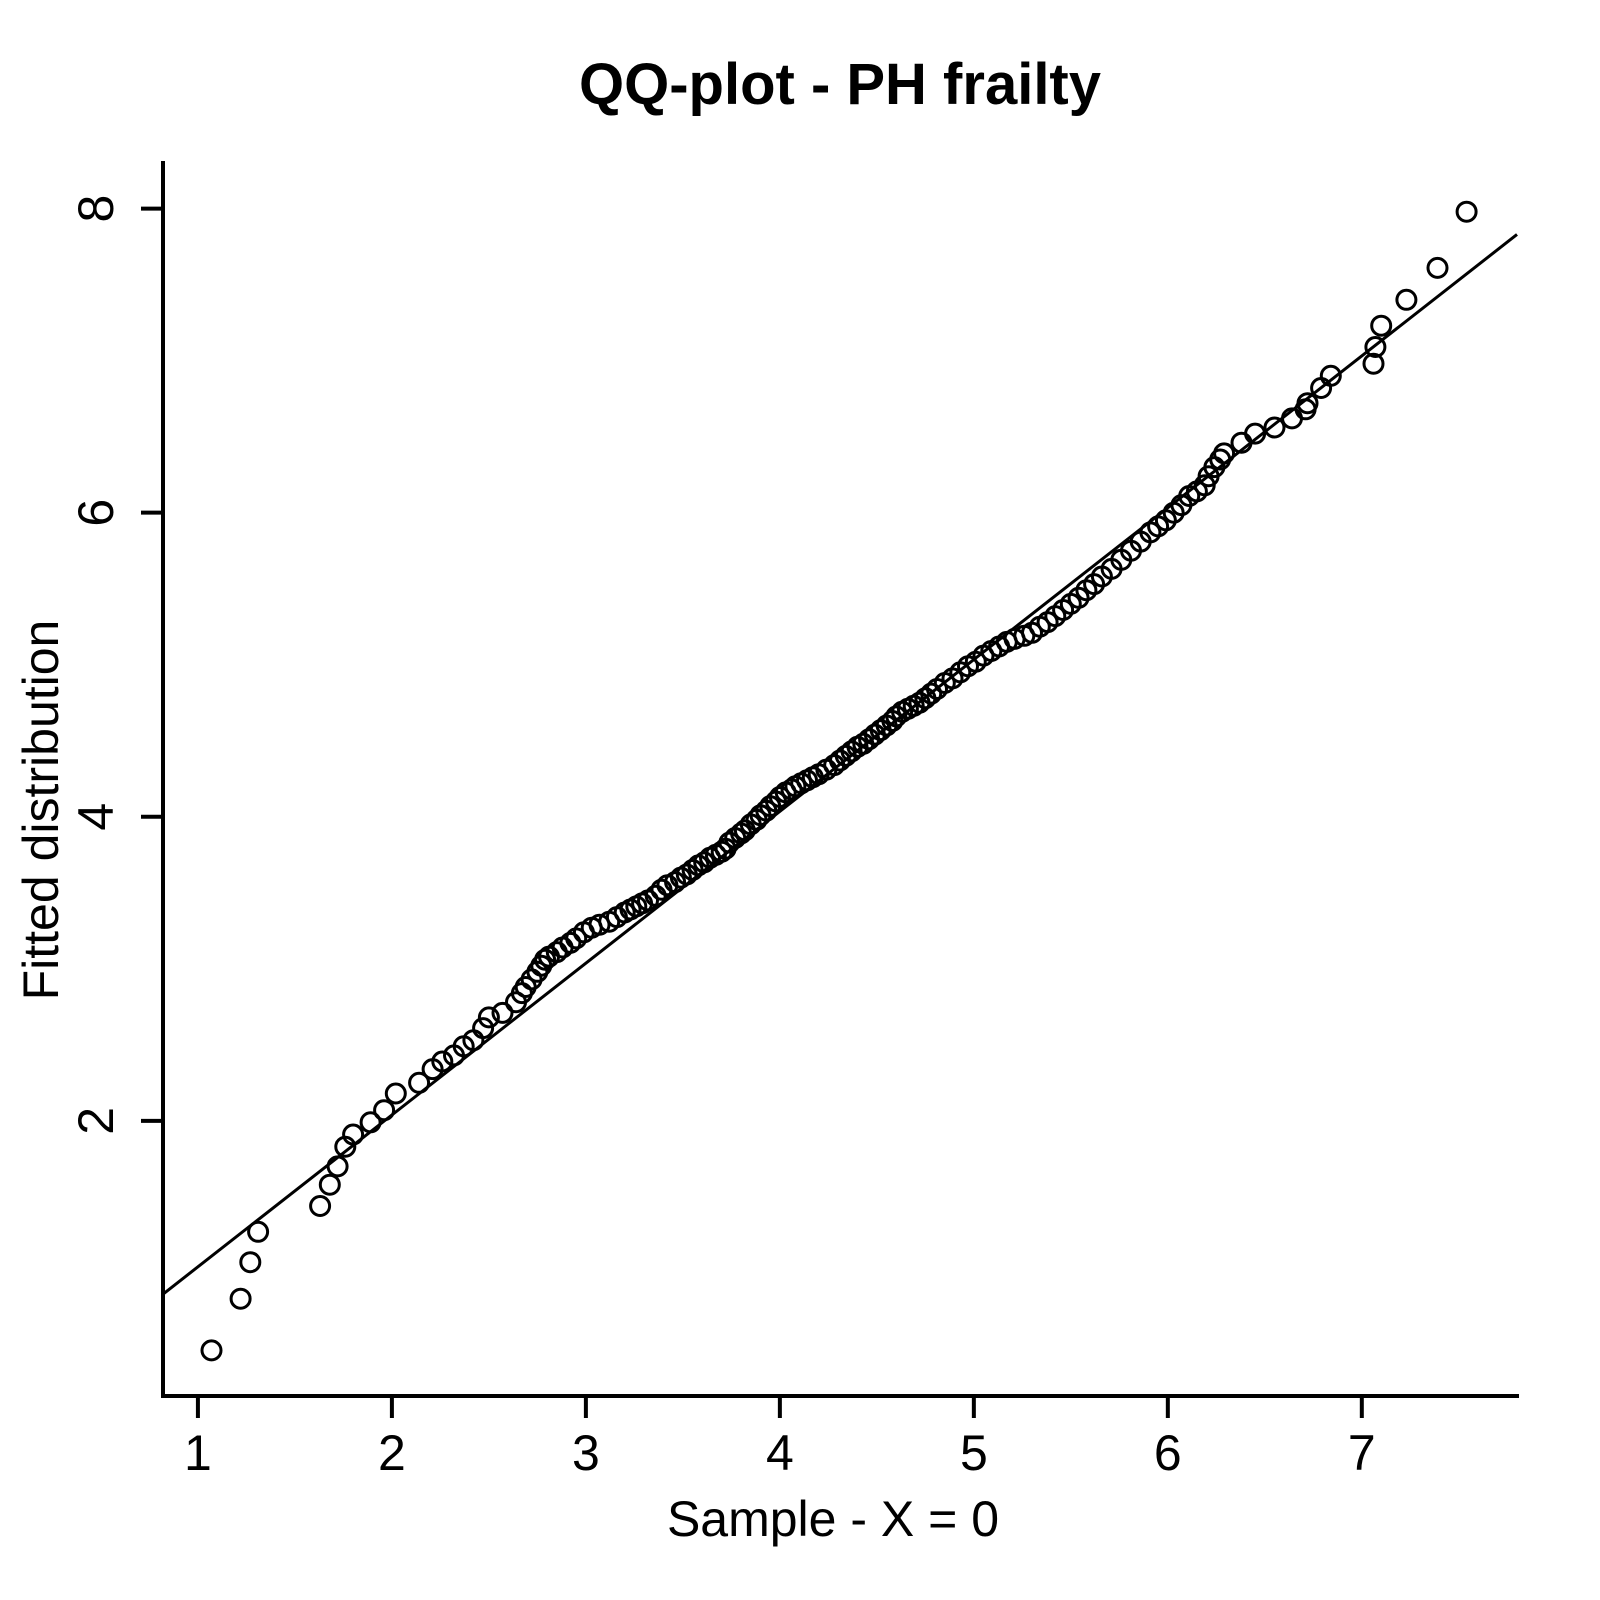 Image resolution: width=1600 pixels, height=1600 pixels. What do you see at coordinates (974, 1453) in the screenshot?
I see `x-tick-label: 5` at bounding box center [974, 1453].